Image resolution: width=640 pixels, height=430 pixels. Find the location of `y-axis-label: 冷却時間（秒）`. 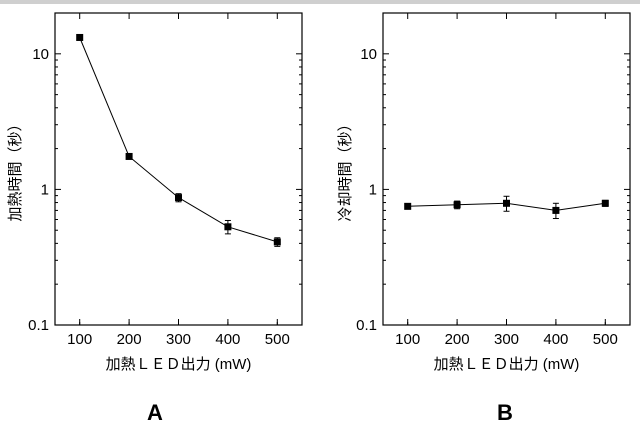

y-axis-label: 冷却時間（秒） is located at coordinates (345, 168).